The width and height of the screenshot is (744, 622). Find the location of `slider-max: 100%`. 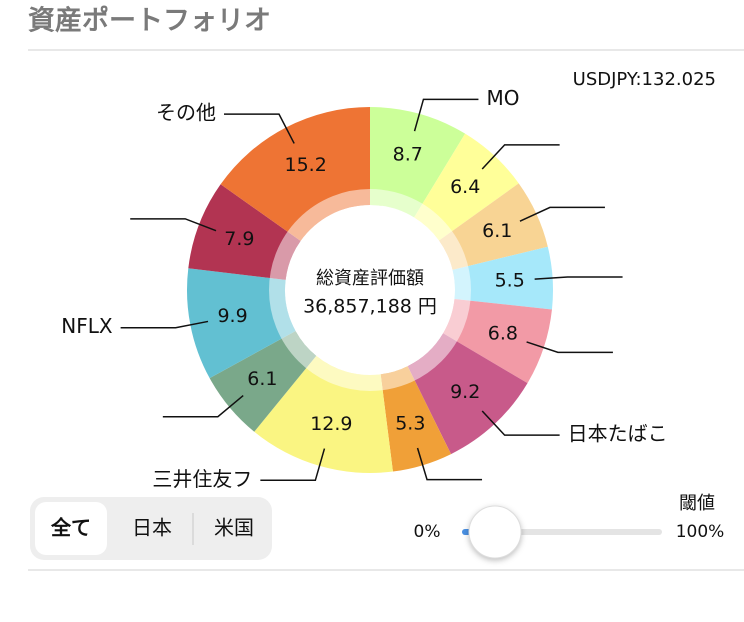

slider-max: 100% is located at coordinates (700, 532).